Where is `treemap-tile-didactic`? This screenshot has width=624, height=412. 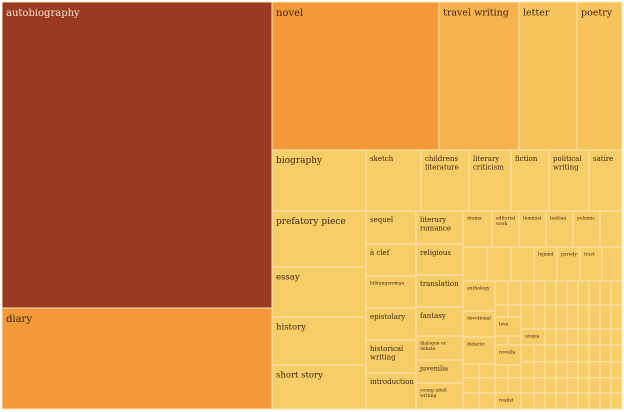
treemap-tile-didactic is located at coordinates (479, 350).